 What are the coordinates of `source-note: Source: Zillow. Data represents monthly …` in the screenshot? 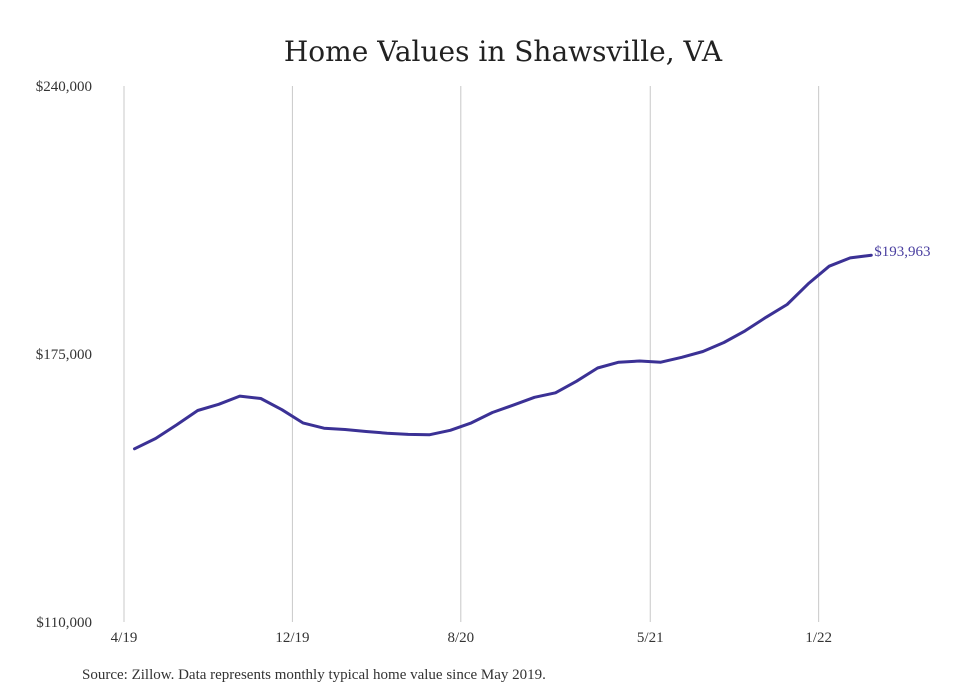 It's located at (314, 675).